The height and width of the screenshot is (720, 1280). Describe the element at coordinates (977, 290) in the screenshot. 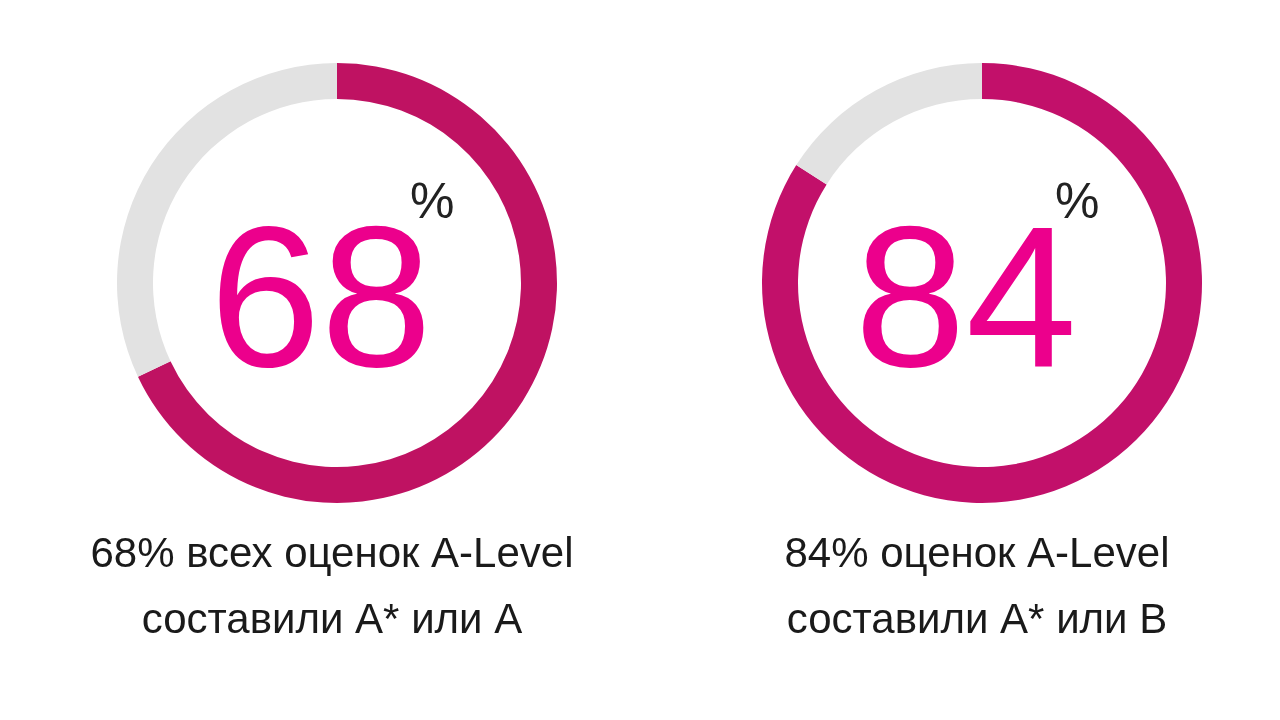

I see `data-label: 84$^{%}$` at that location.